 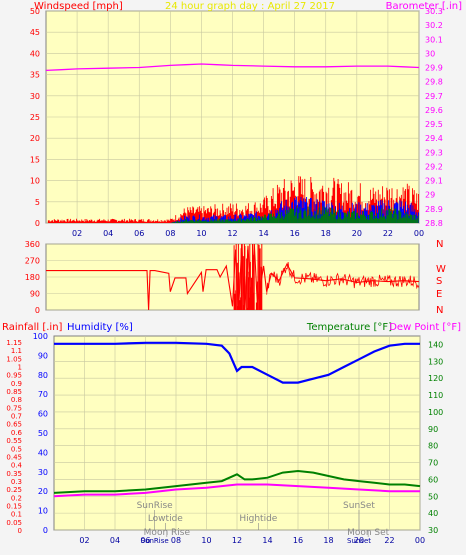 What do you see at coordinates (35, 96) in the screenshot?
I see `wind-y-tick: 30` at bounding box center [35, 96].